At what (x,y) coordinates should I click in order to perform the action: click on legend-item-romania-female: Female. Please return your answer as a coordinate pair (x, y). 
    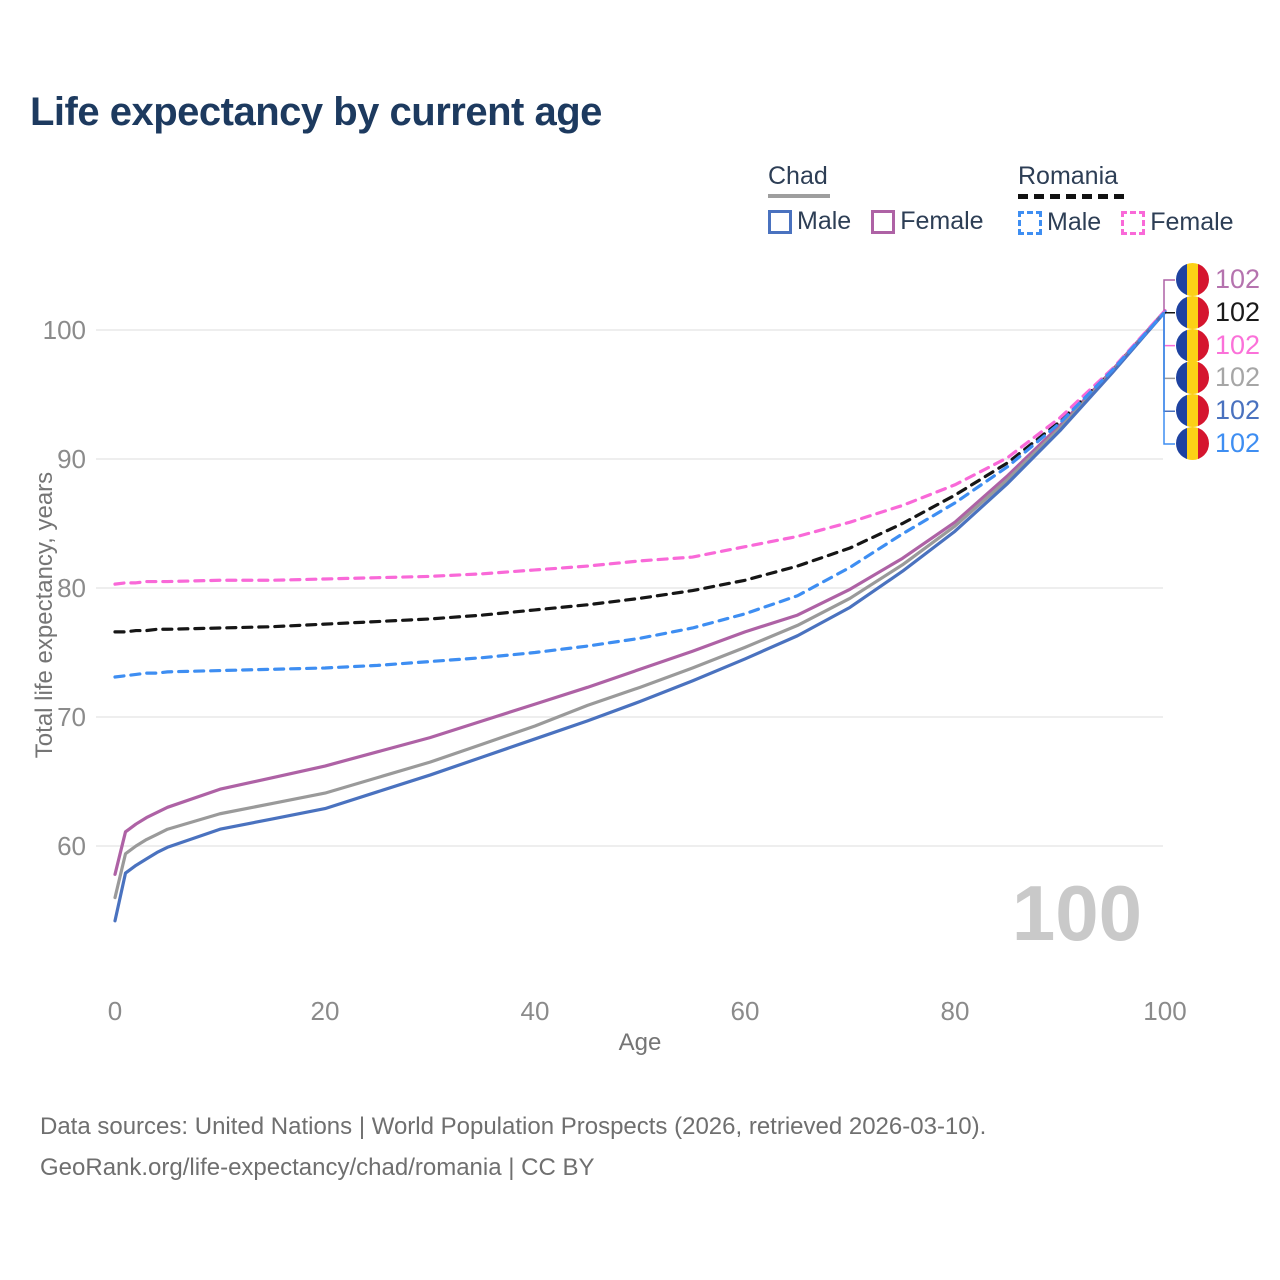
    Looking at the image, I should click on (1177, 222).